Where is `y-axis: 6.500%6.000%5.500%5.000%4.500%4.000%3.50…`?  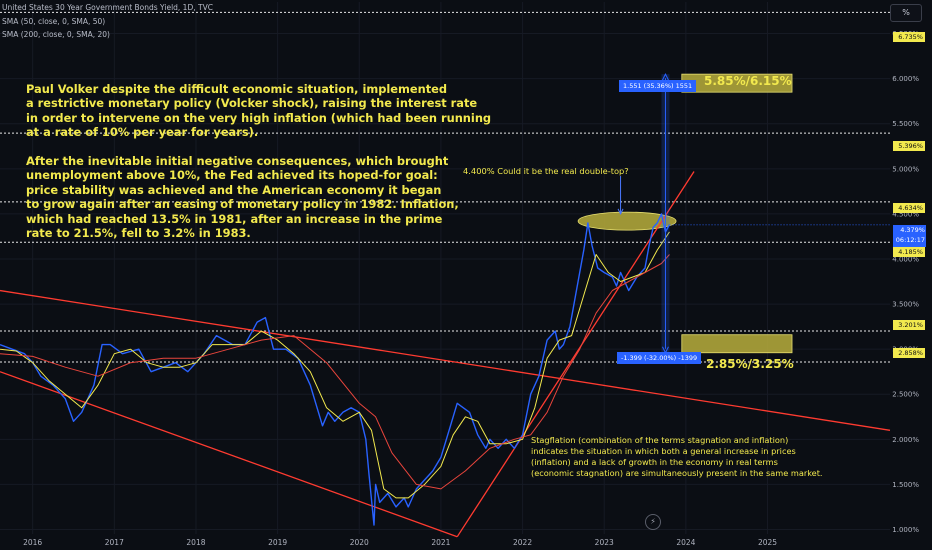
y-axis: 6.500%6.000%5.500%5.000%4.500%4.000%3.50… is located at coordinates (905, 282).